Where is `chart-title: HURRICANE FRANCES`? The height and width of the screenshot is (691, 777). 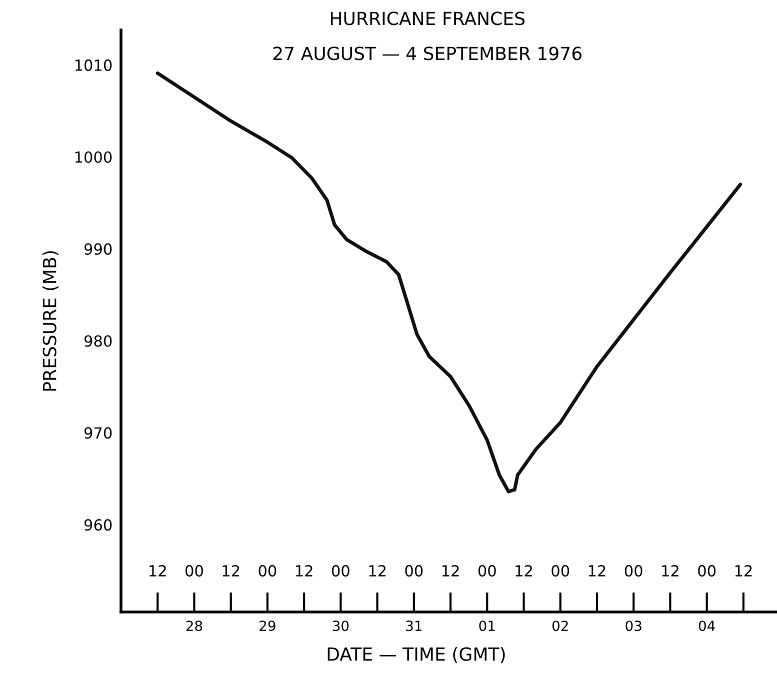 chart-title: HURRICANE FRANCES is located at coordinates (427, 19).